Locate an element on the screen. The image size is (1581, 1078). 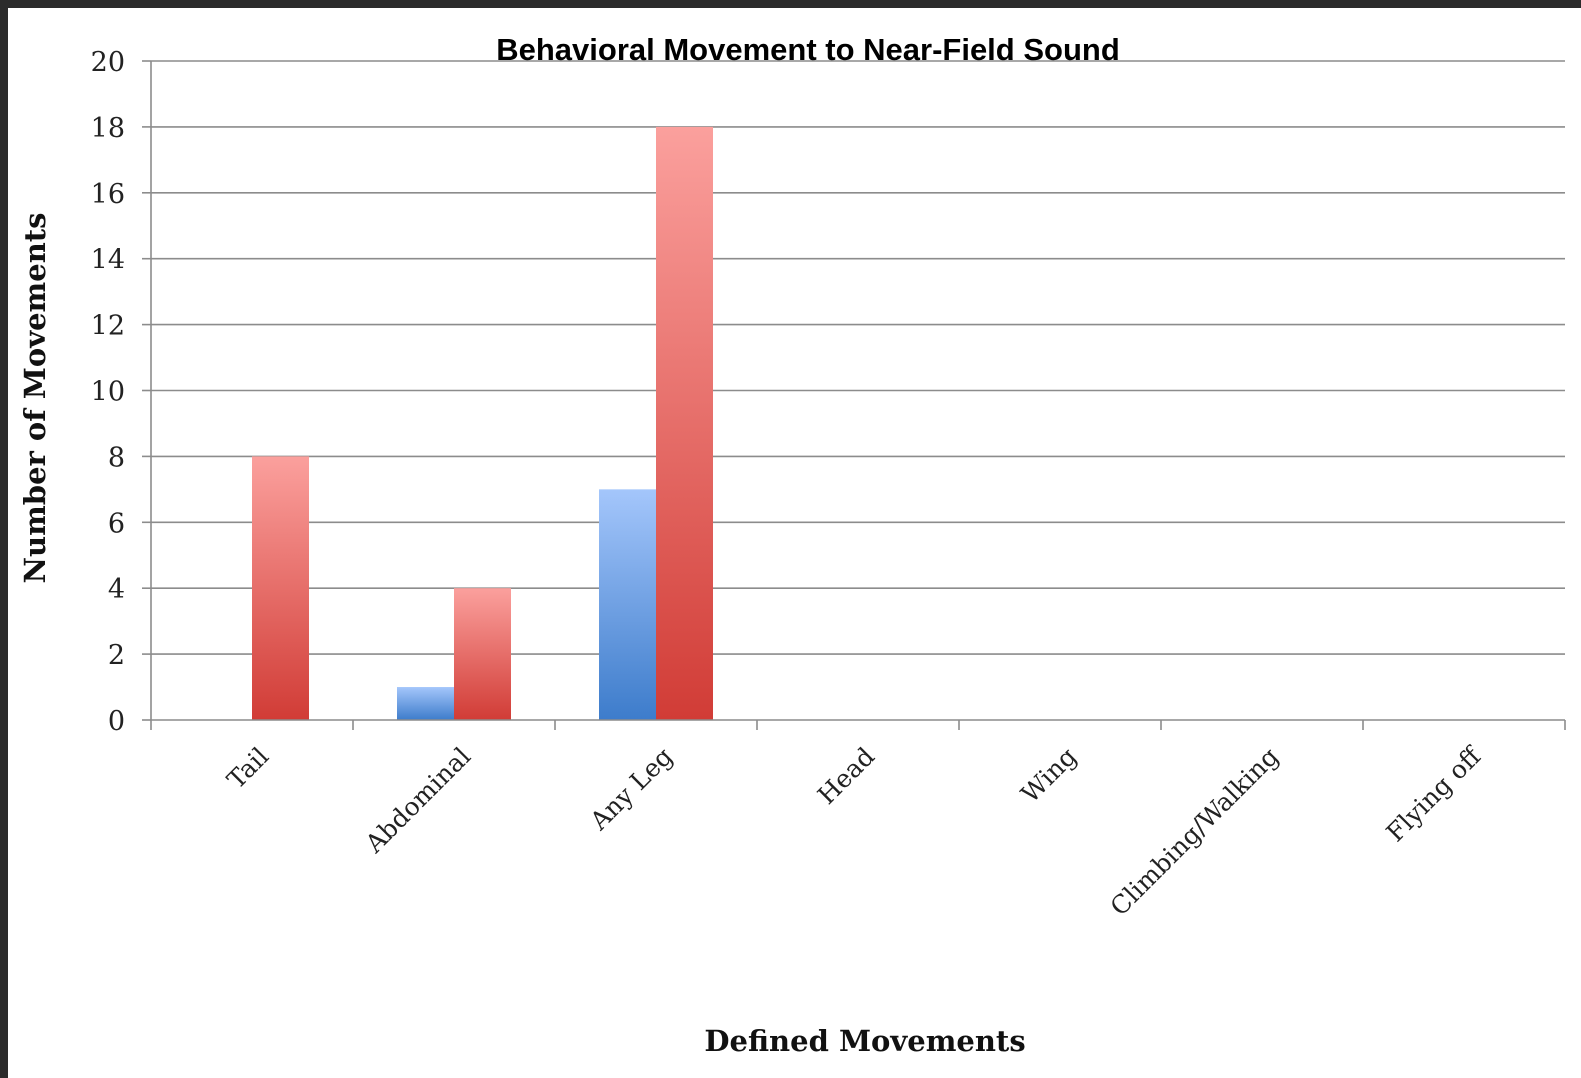
x-tick-label-climbing-walking: Climbing/Walking is located at coordinates (1195, 832).